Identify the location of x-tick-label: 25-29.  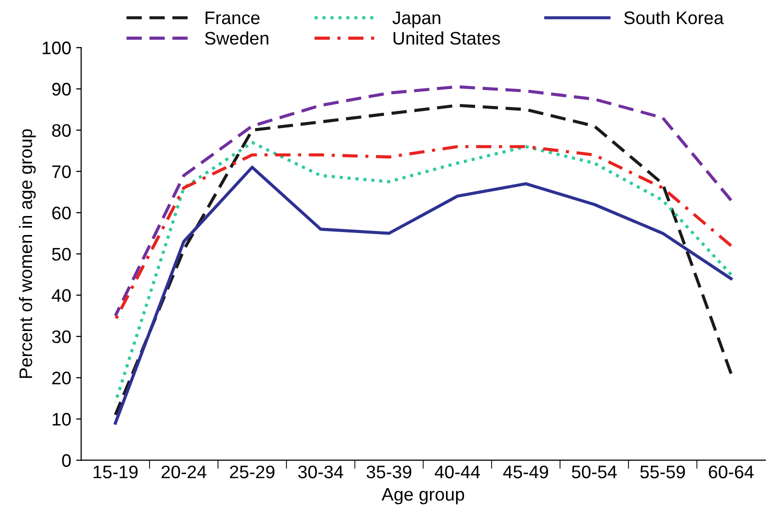
(252, 472).